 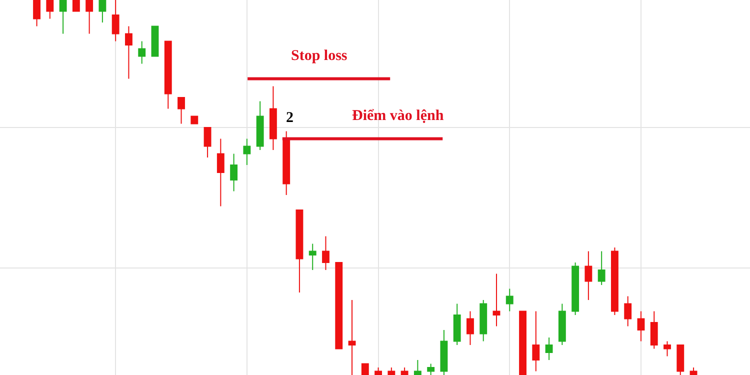 I want to click on annotation: 2, so click(x=290, y=118).